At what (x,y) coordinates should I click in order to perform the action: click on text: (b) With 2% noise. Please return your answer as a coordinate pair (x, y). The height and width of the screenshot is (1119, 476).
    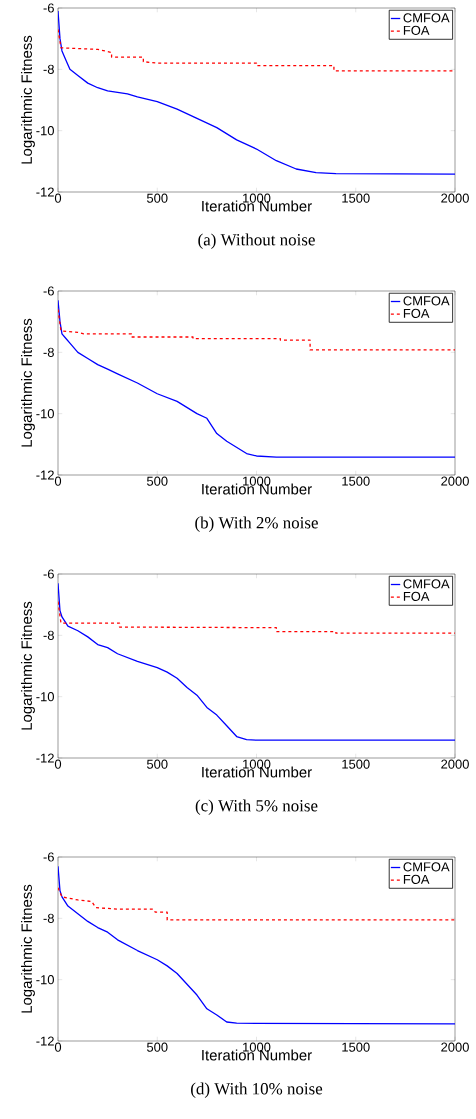
    Looking at the image, I should click on (256, 524).